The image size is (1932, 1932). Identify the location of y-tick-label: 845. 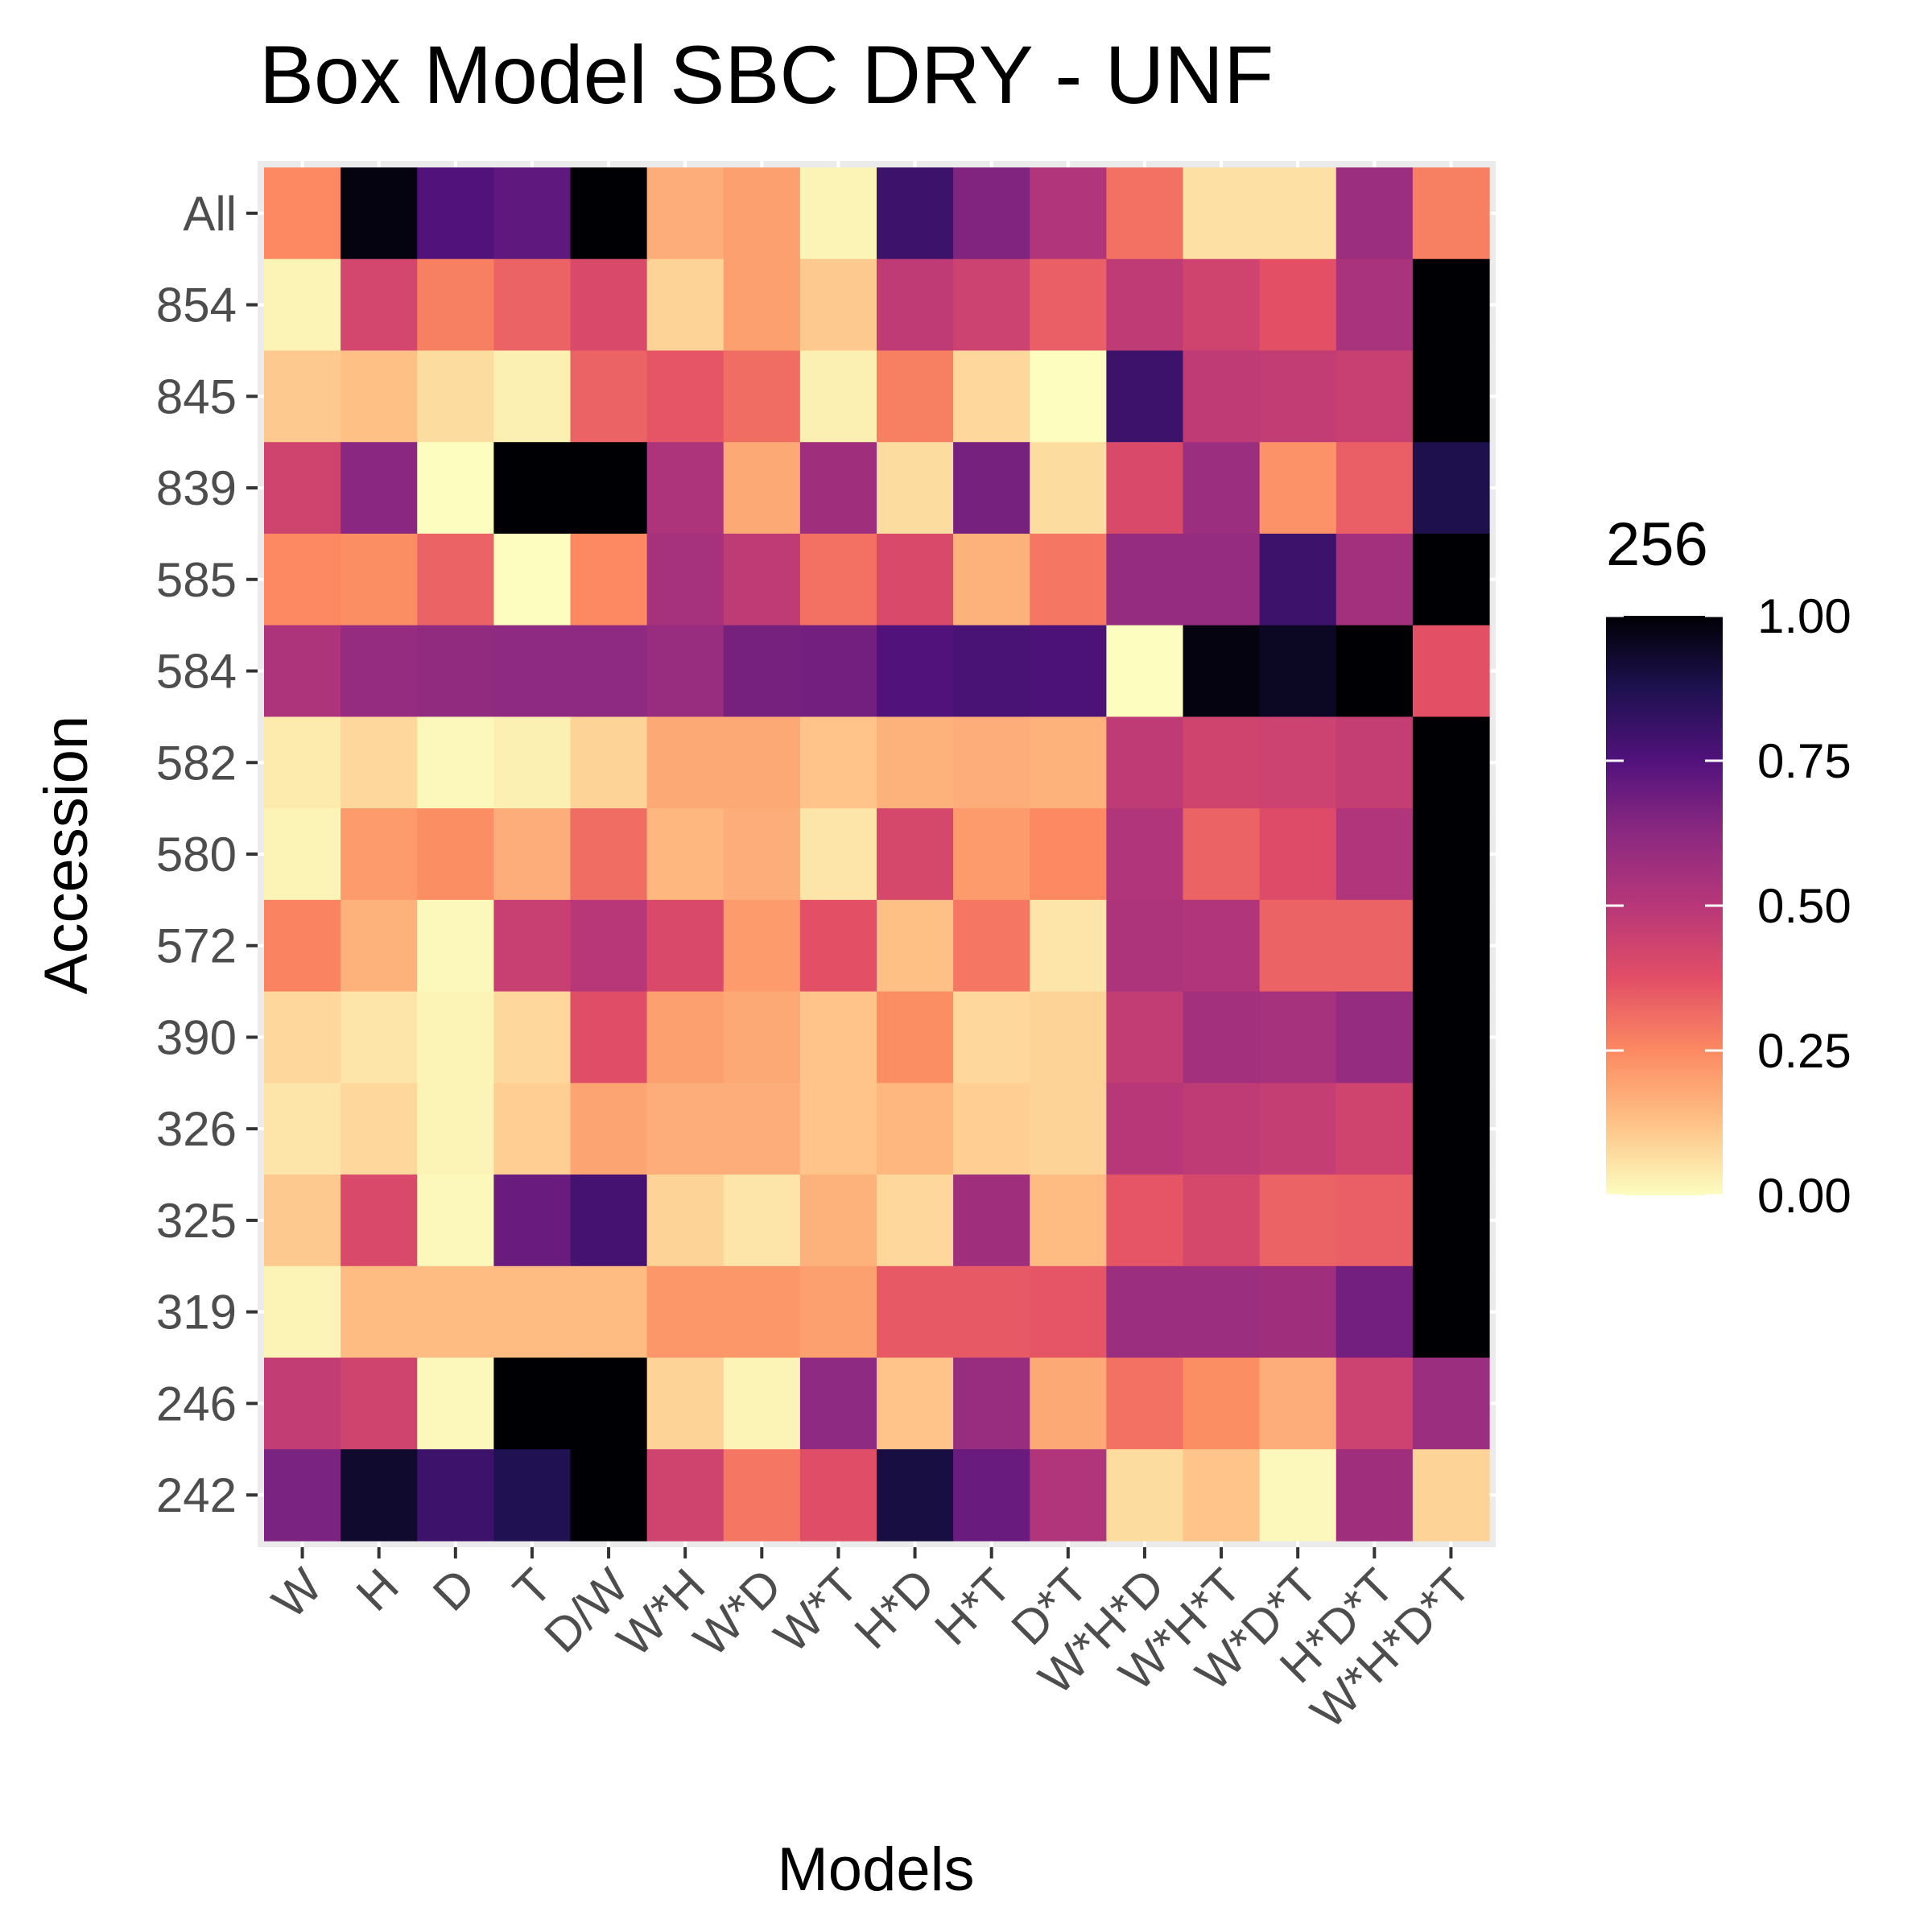
(196, 396).